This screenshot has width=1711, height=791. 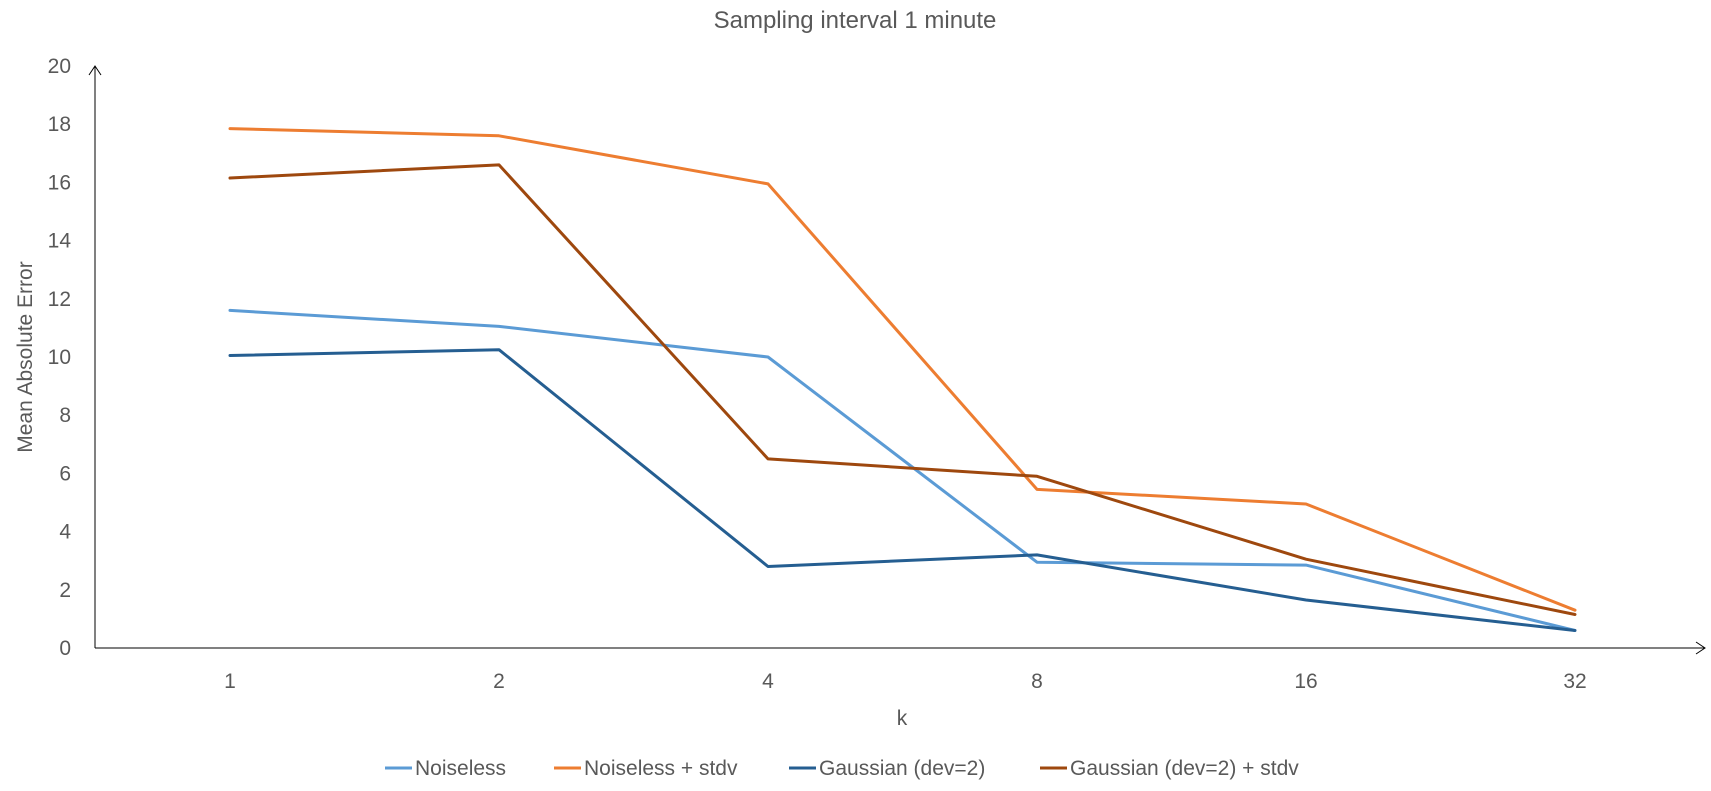 I want to click on y-tick-label: 6, so click(x=65, y=473).